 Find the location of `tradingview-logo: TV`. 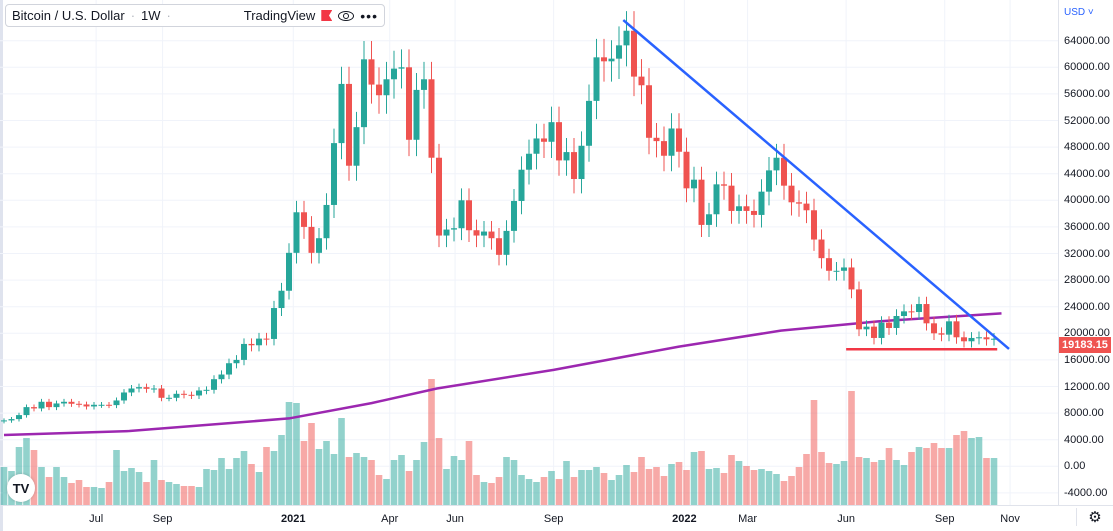

tradingview-logo: TV is located at coordinates (21, 488).